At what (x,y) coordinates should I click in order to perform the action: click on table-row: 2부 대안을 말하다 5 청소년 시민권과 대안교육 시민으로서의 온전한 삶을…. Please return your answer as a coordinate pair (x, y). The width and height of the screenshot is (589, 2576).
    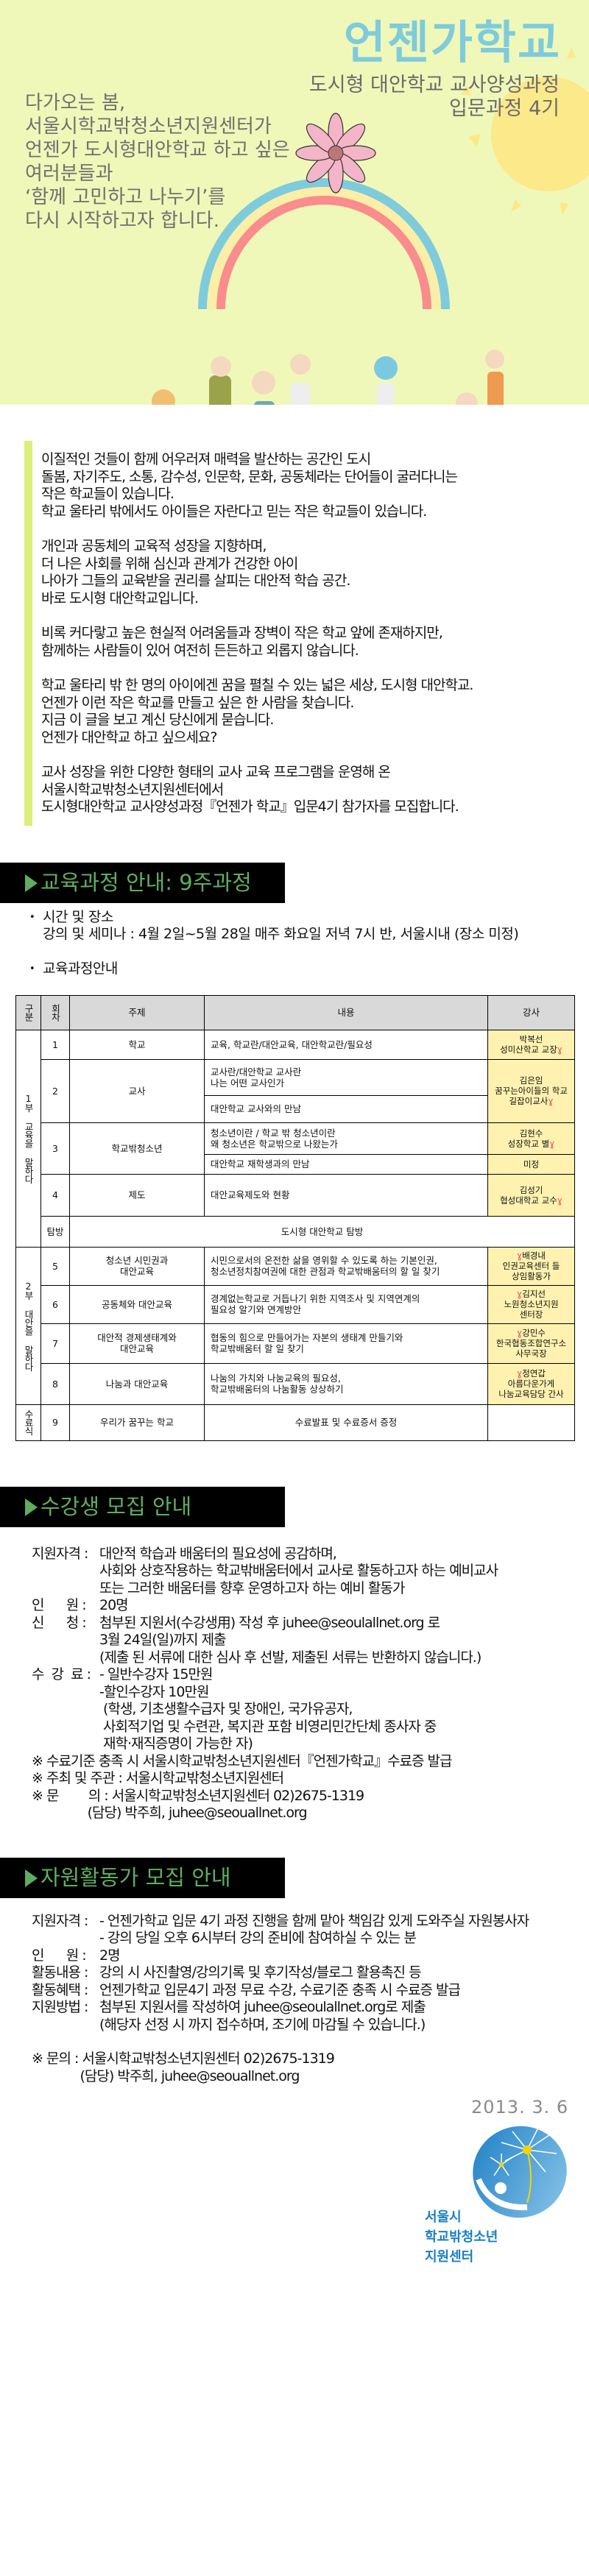
    Looking at the image, I should click on (295, 1325).